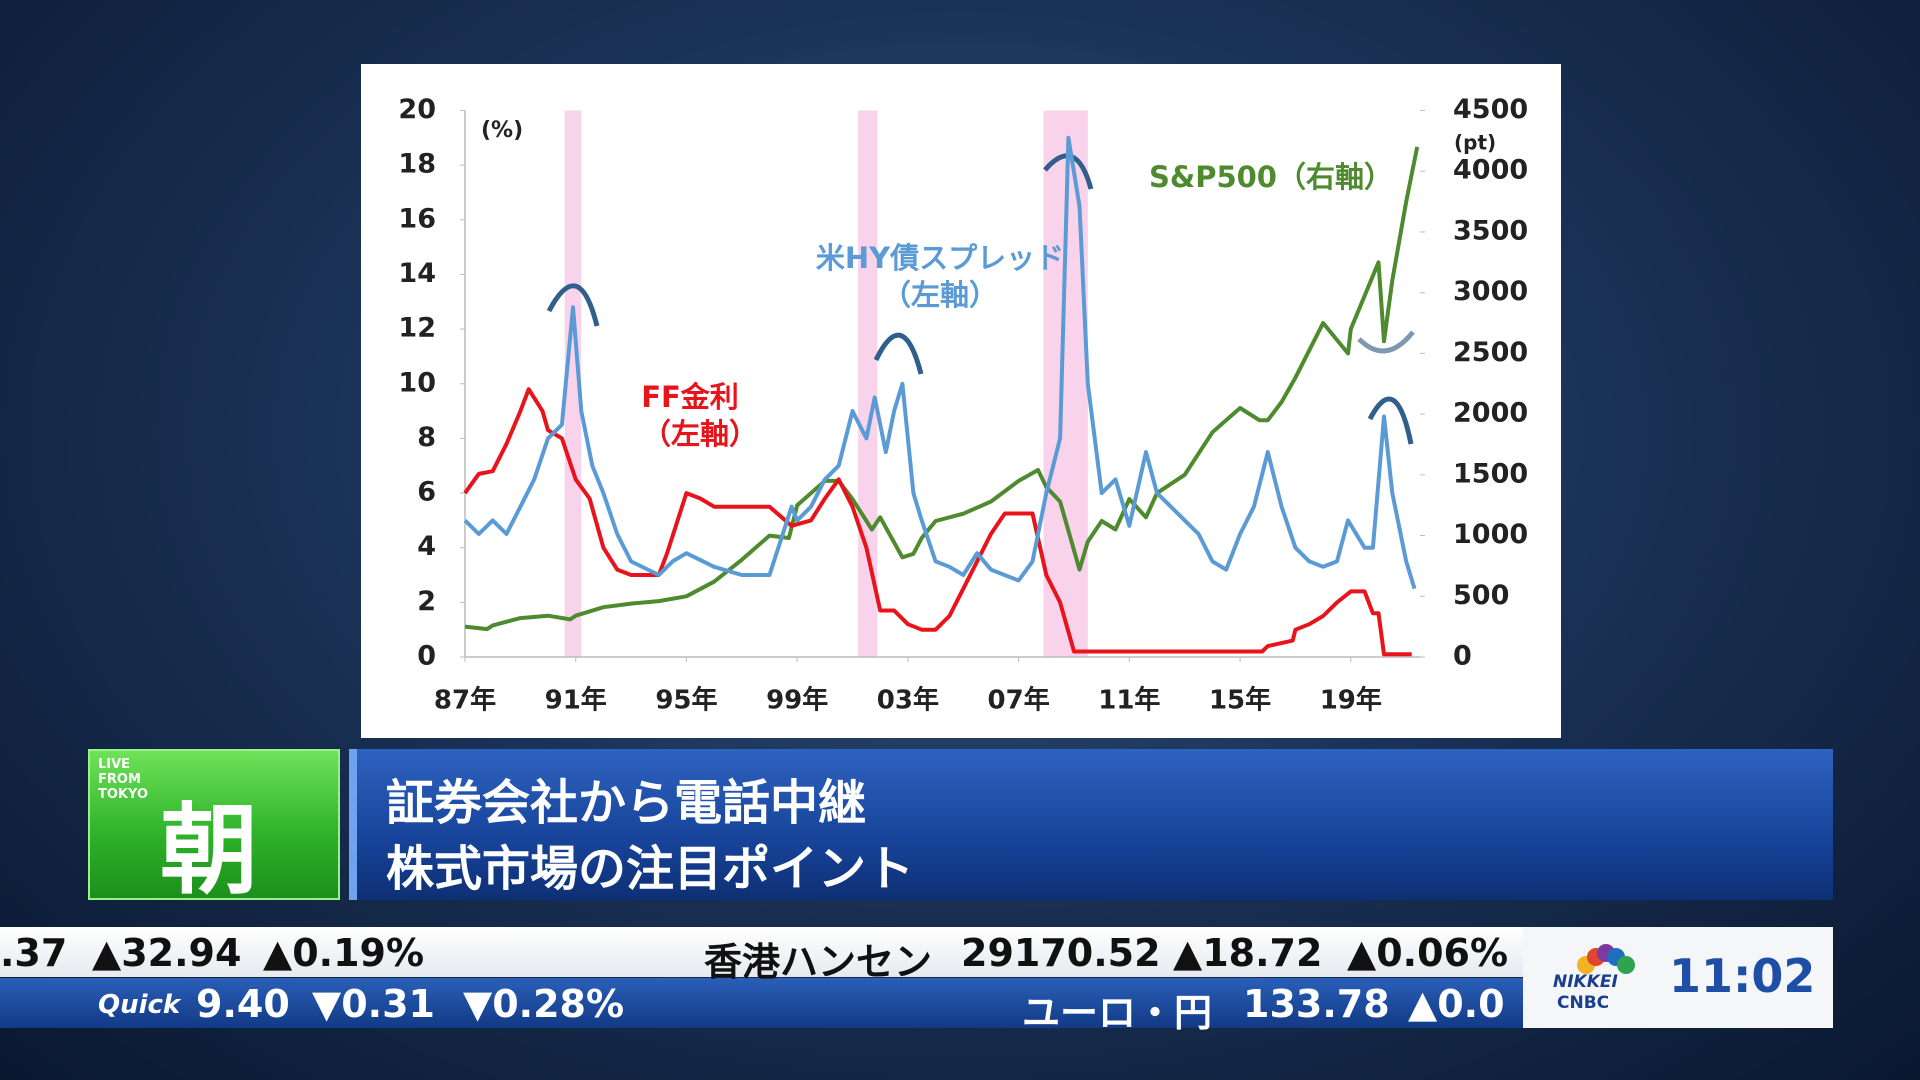  Describe the element at coordinates (818, 962) in the screenshot. I see `ticker-text: 香港ハンセン` at that location.